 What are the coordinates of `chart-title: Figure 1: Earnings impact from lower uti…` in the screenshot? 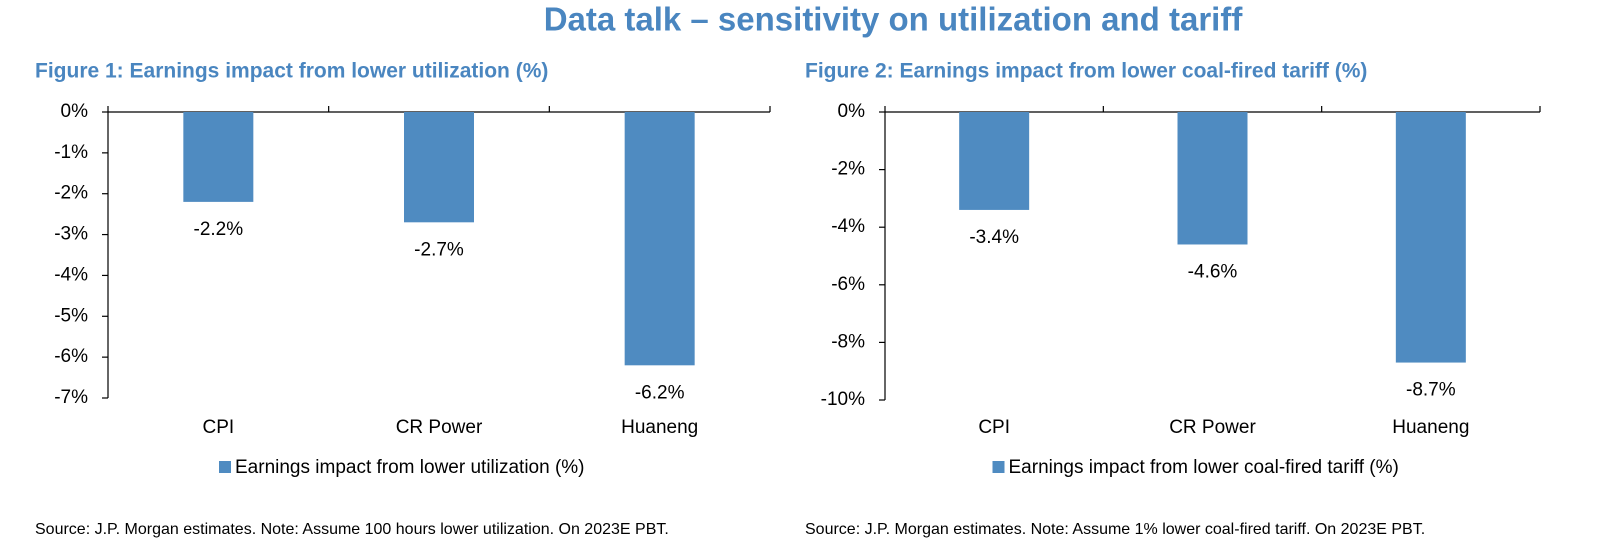 It's located at (291, 71).